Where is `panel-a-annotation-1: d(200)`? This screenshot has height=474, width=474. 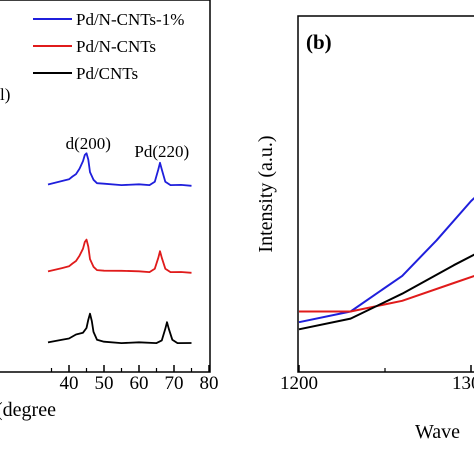
panel-a-annotation-1: d(200) is located at coordinates (88, 143).